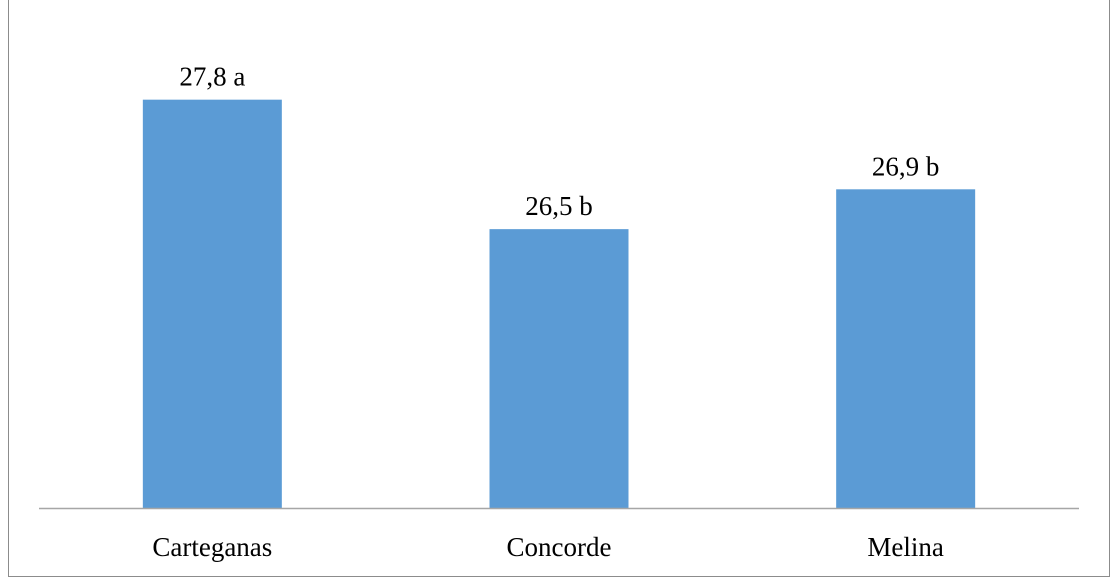 This screenshot has height=581, width=1113. What do you see at coordinates (906, 166) in the screenshot?
I see `data-label-melina: 26,9 b` at bounding box center [906, 166].